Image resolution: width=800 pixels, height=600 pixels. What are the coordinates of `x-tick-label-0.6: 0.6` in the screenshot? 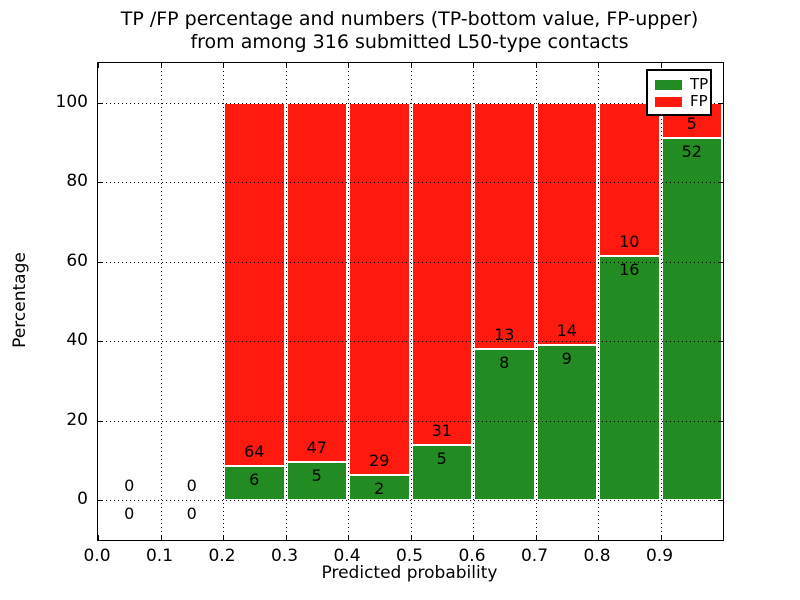 It's located at (472, 556).